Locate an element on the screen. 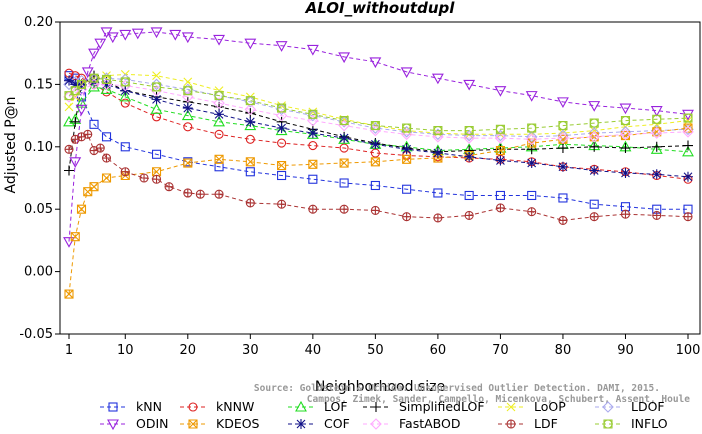 The width and height of the screenshot is (702, 434). x-tick-label: 10 is located at coordinates (125, 350).